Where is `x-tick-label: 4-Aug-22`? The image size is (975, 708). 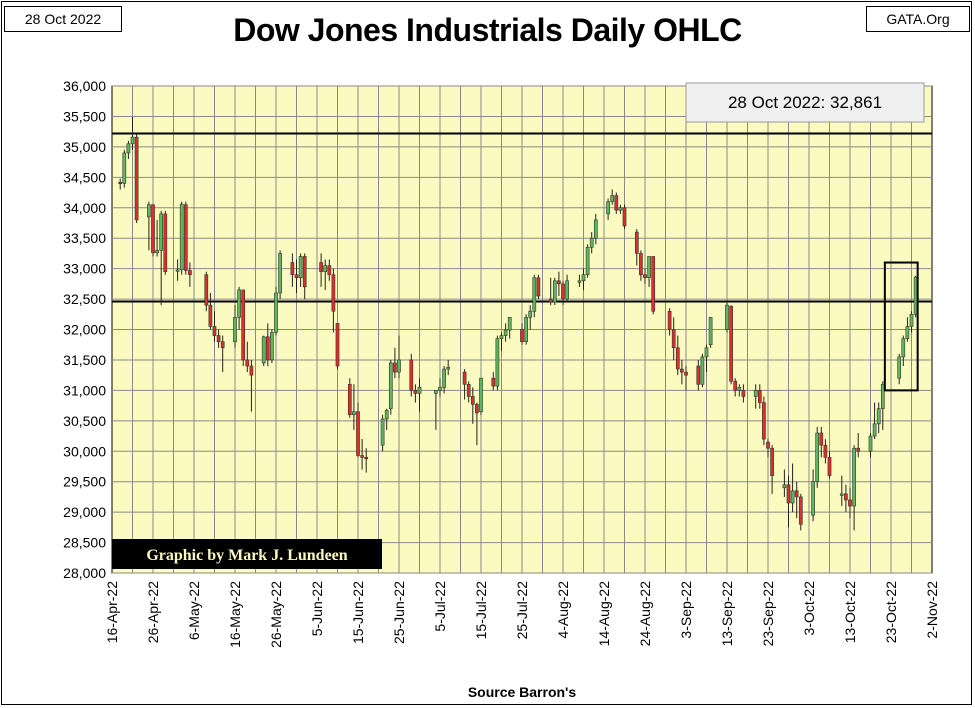
x-tick-label: 4-Aug-22 is located at coordinates (563, 610).